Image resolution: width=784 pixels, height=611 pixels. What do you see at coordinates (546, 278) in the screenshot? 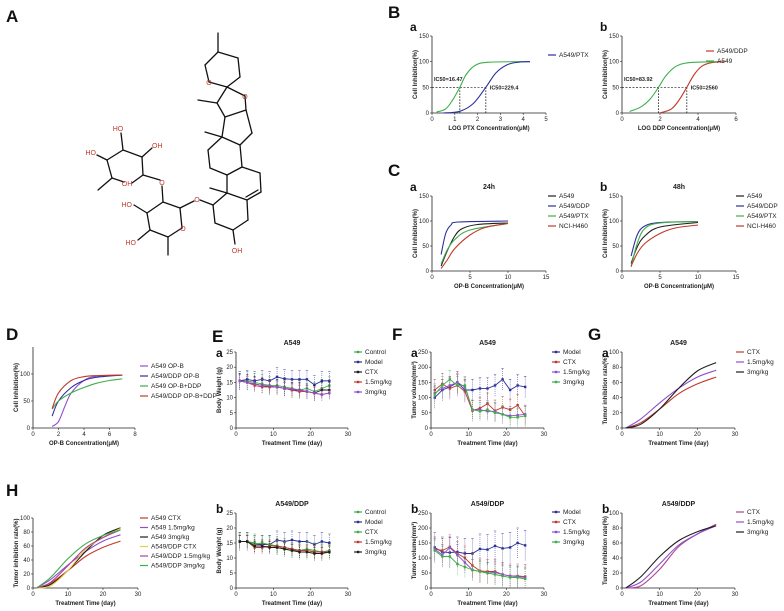
I see `x-tick-label: 15` at bounding box center [546, 278].